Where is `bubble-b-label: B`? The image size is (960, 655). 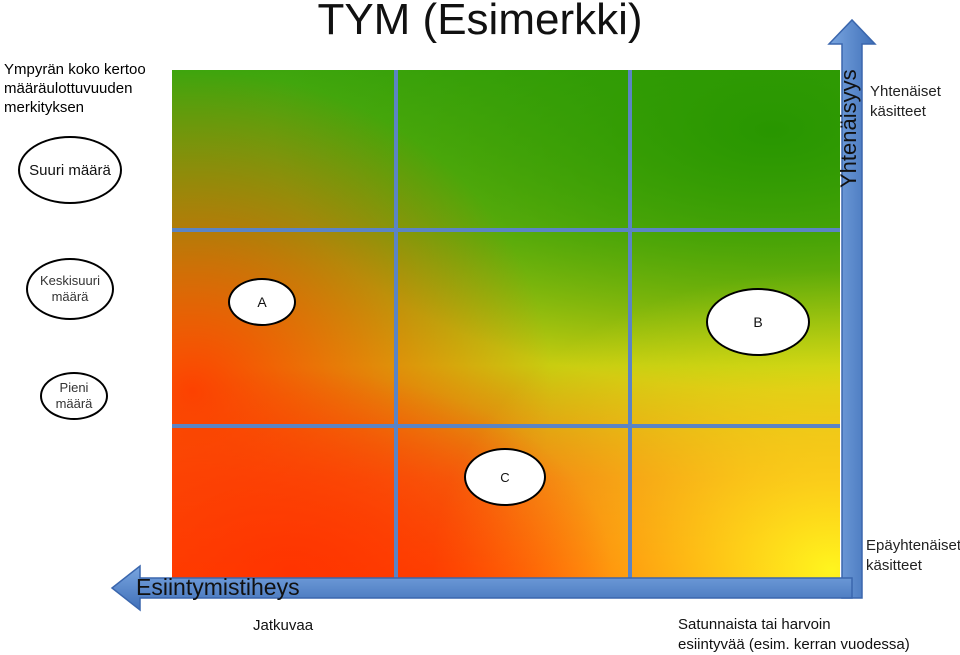
bubble-b-label: B is located at coordinates (758, 322).